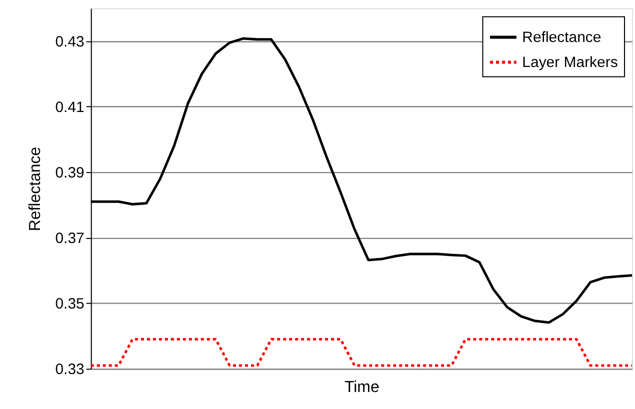 The height and width of the screenshot is (409, 635). Describe the element at coordinates (570, 63) in the screenshot. I see `legend-label: Layer Markers` at that location.